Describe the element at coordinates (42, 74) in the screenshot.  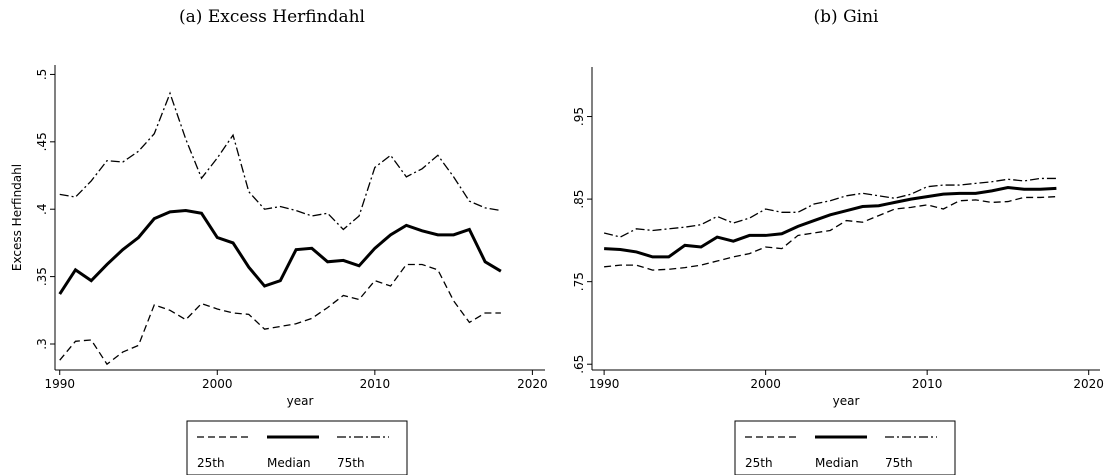
I see `y-tick-label: .5` at that location.